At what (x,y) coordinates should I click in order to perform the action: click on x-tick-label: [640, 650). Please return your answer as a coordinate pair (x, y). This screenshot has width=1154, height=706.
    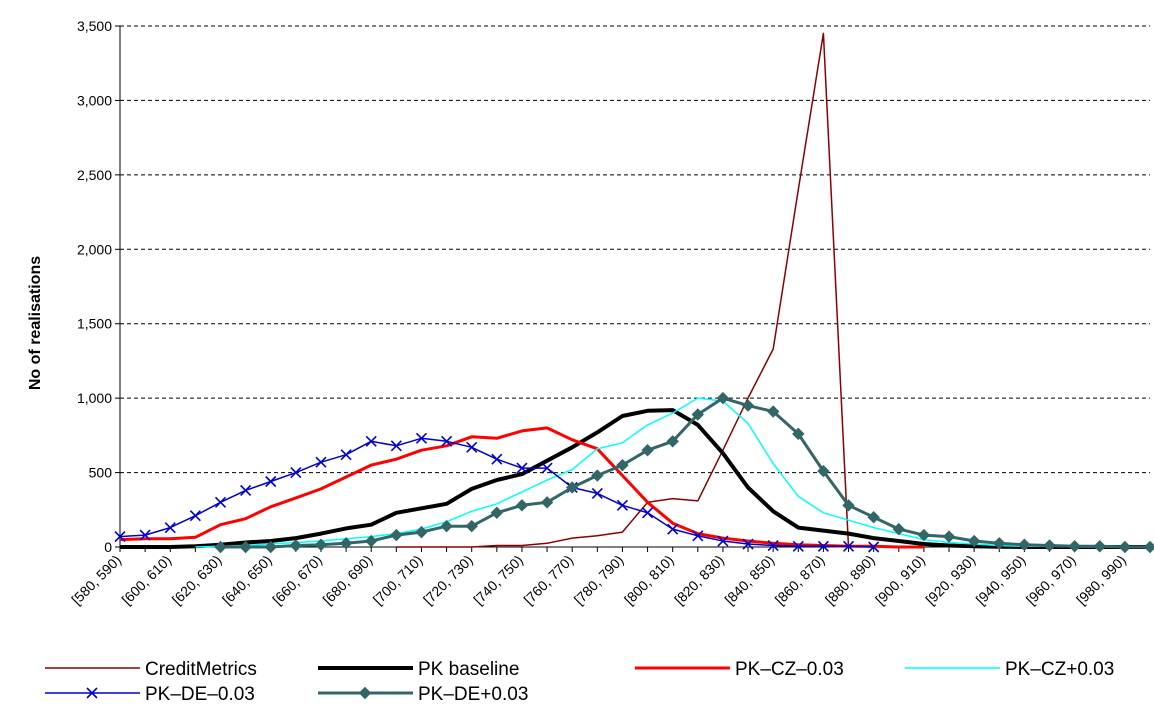
    Looking at the image, I should click on (247, 580).